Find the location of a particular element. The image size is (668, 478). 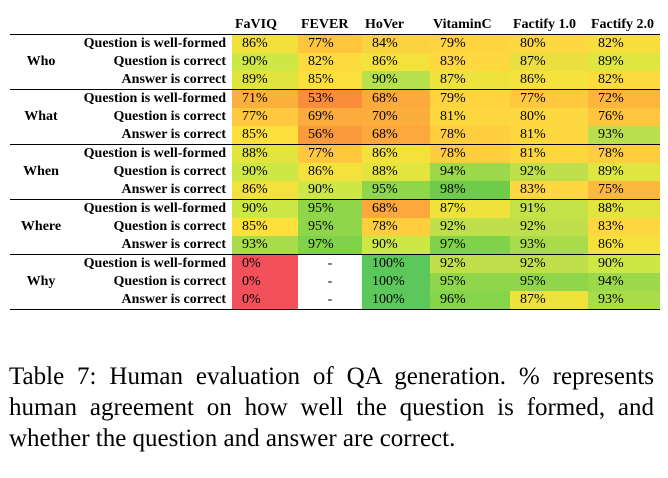

row-group-label: Who is located at coordinates (41, 61).